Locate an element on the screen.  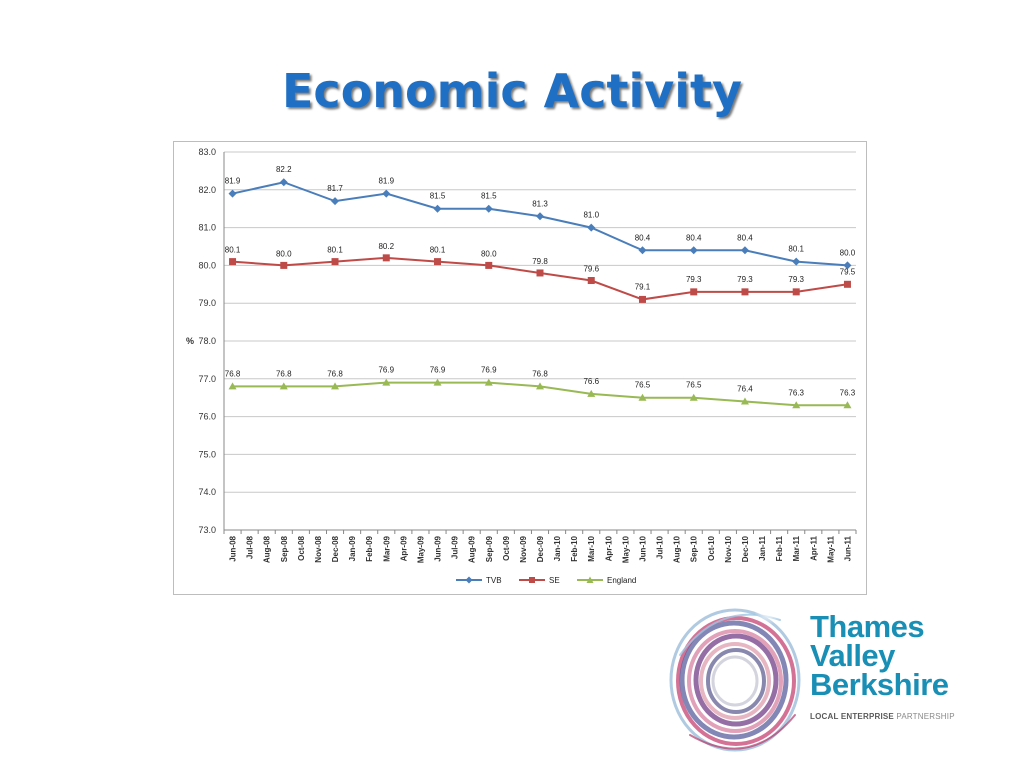
x-tick-label: May-09 is located at coordinates (420, 549).